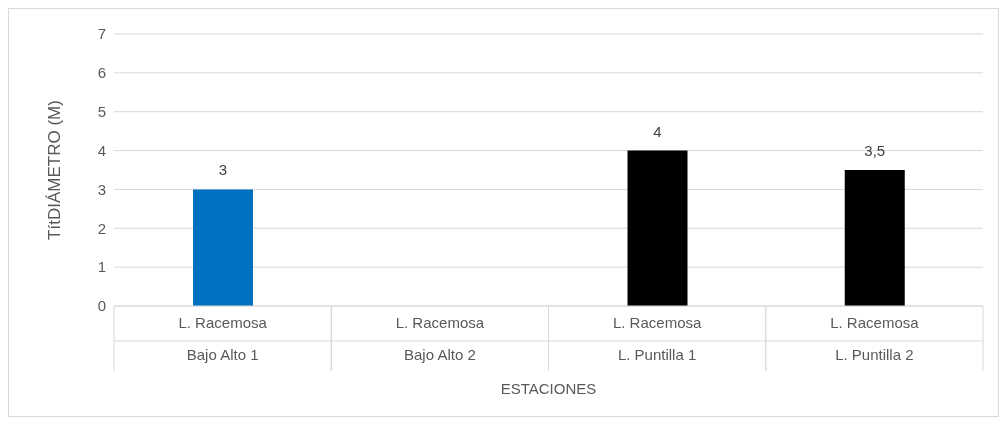  I want to click on x-tick-label: L. Racemosa L. Puntilla 2, so click(875, 338).